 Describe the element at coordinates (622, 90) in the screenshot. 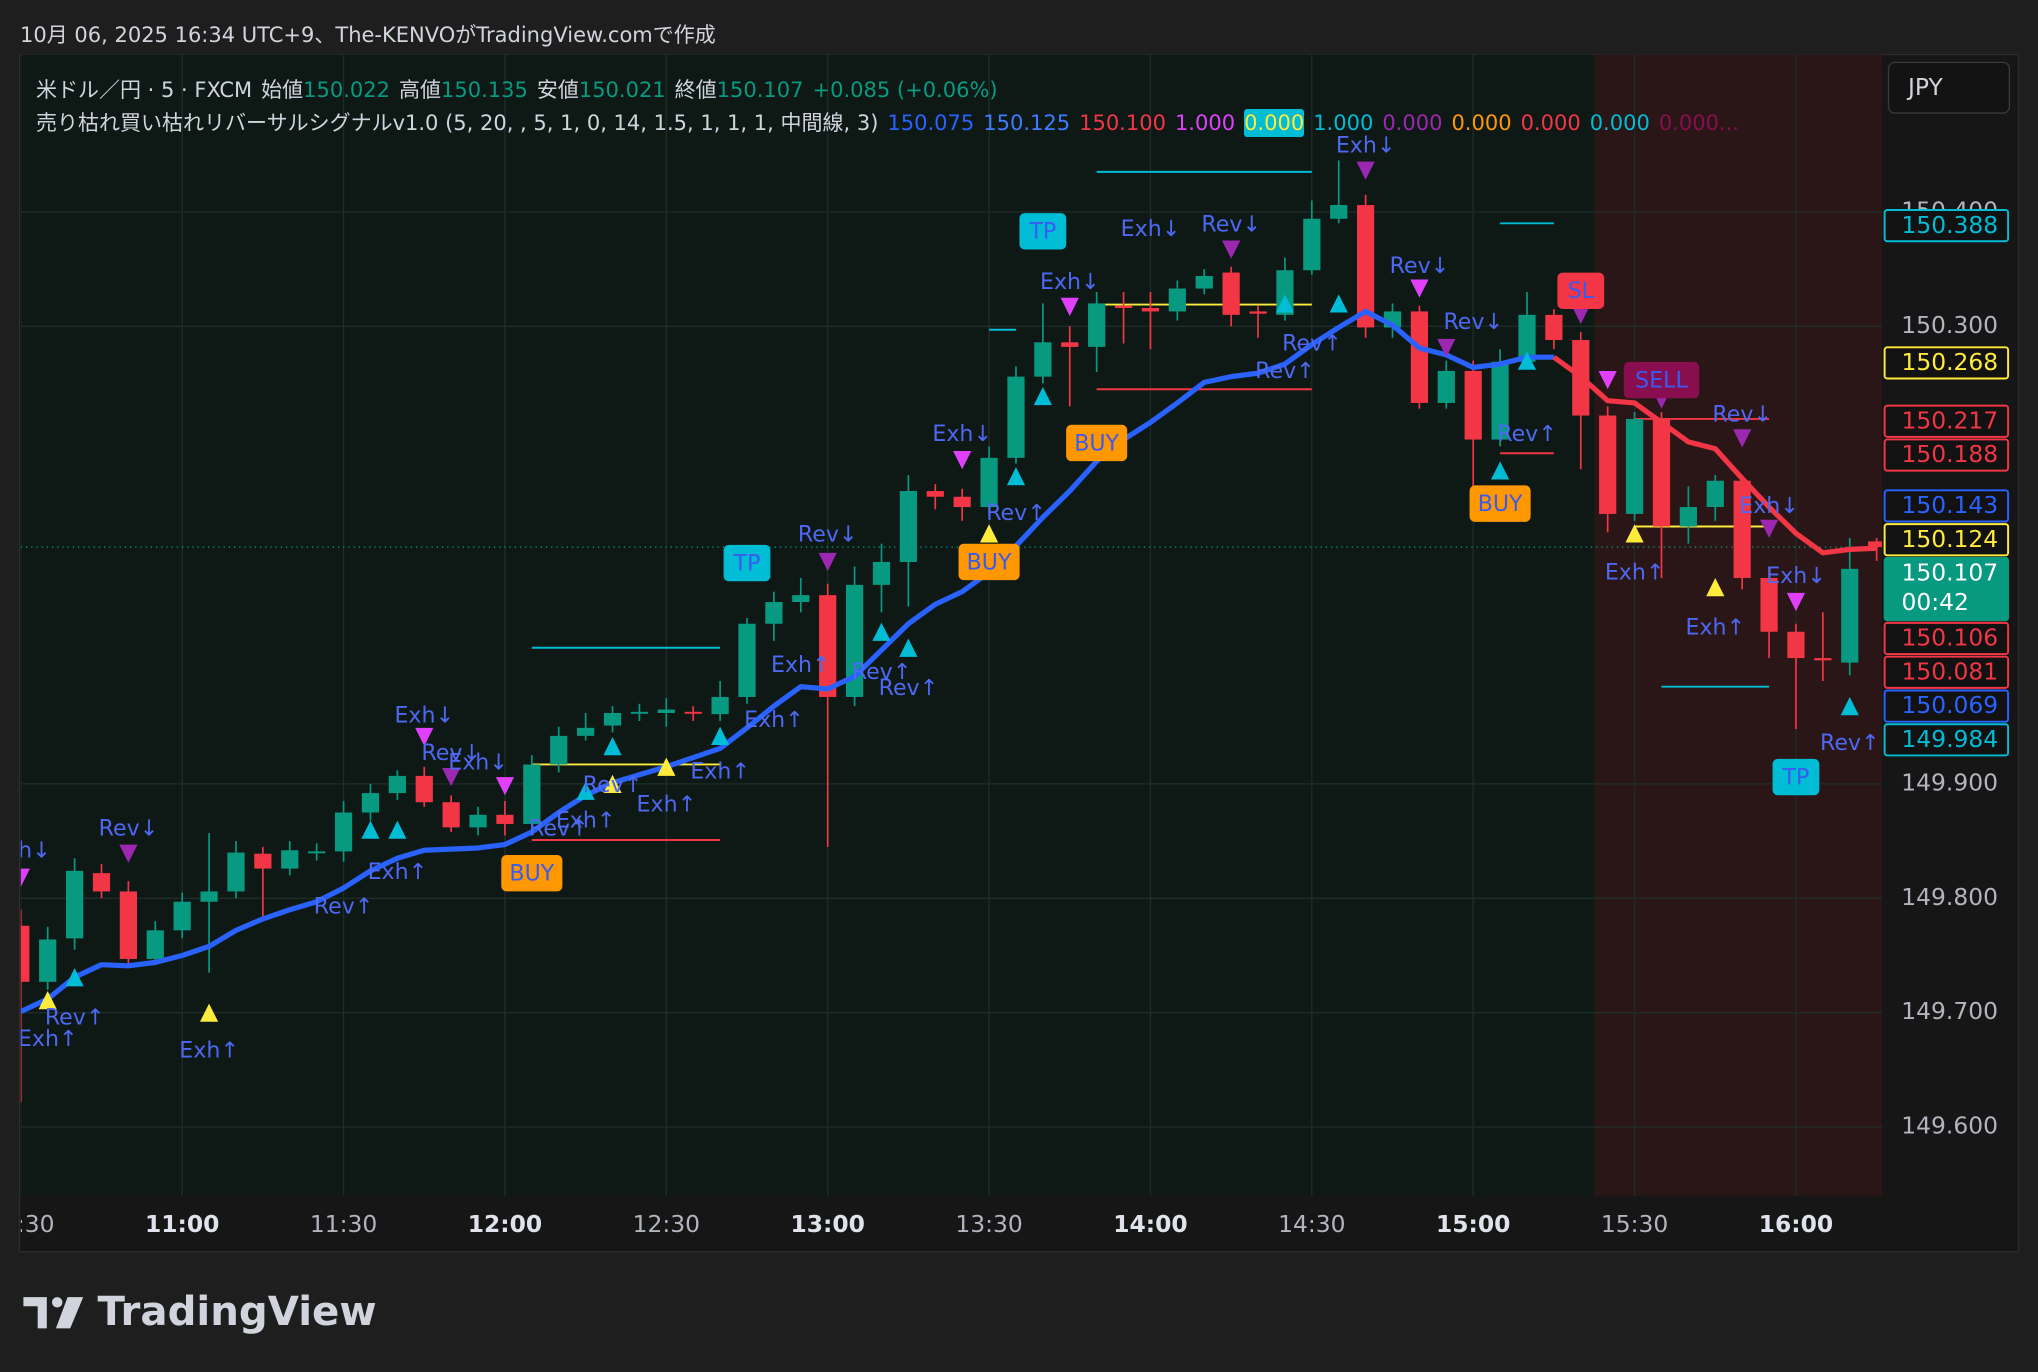

I see `ohlc-value: 150.021` at that location.